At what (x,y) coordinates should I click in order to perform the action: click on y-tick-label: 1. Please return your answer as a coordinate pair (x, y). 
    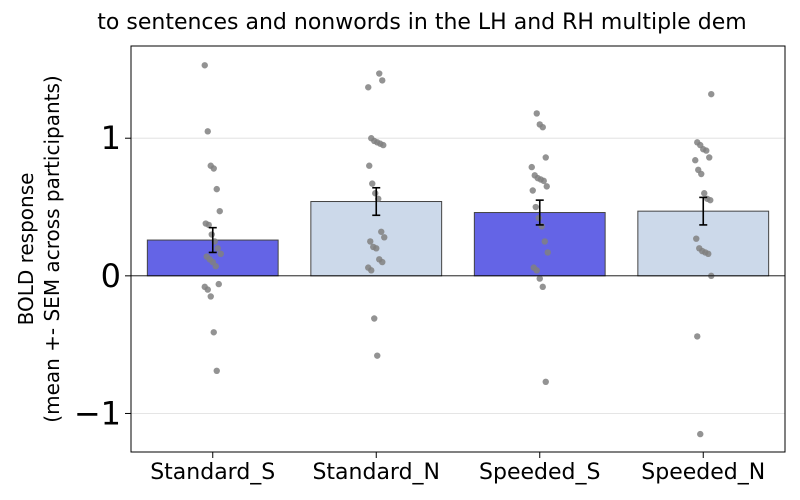
    Looking at the image, I should click on (111, 138).